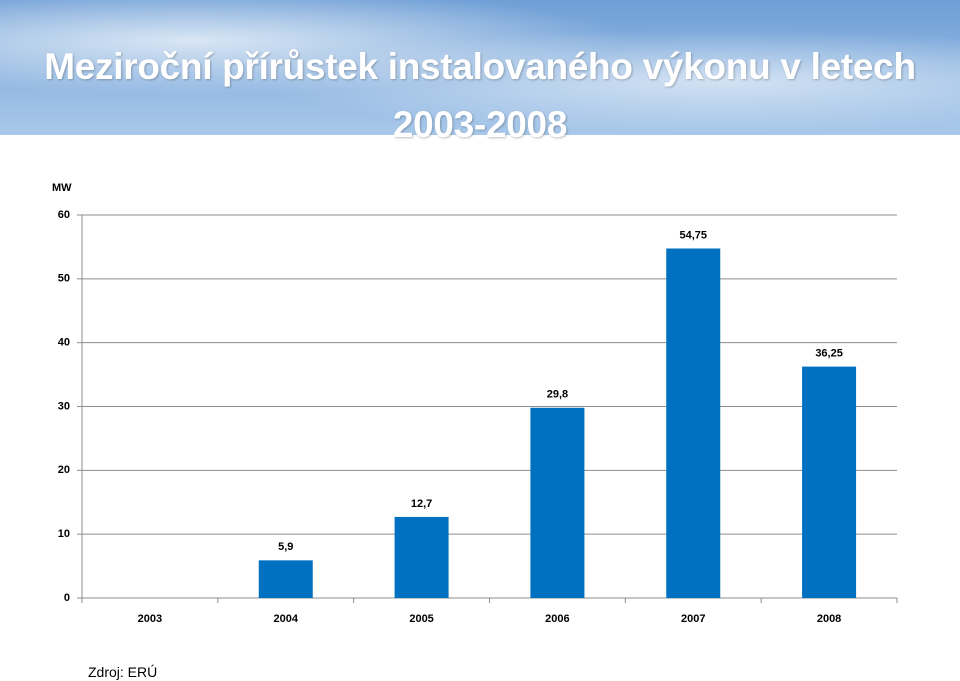 The width and height of the screenshot is (960, 681). What do you see at coordinates (62, 188) in the screenshot?
I see `y-axis-label: MW` at bounding box center [62, 188].